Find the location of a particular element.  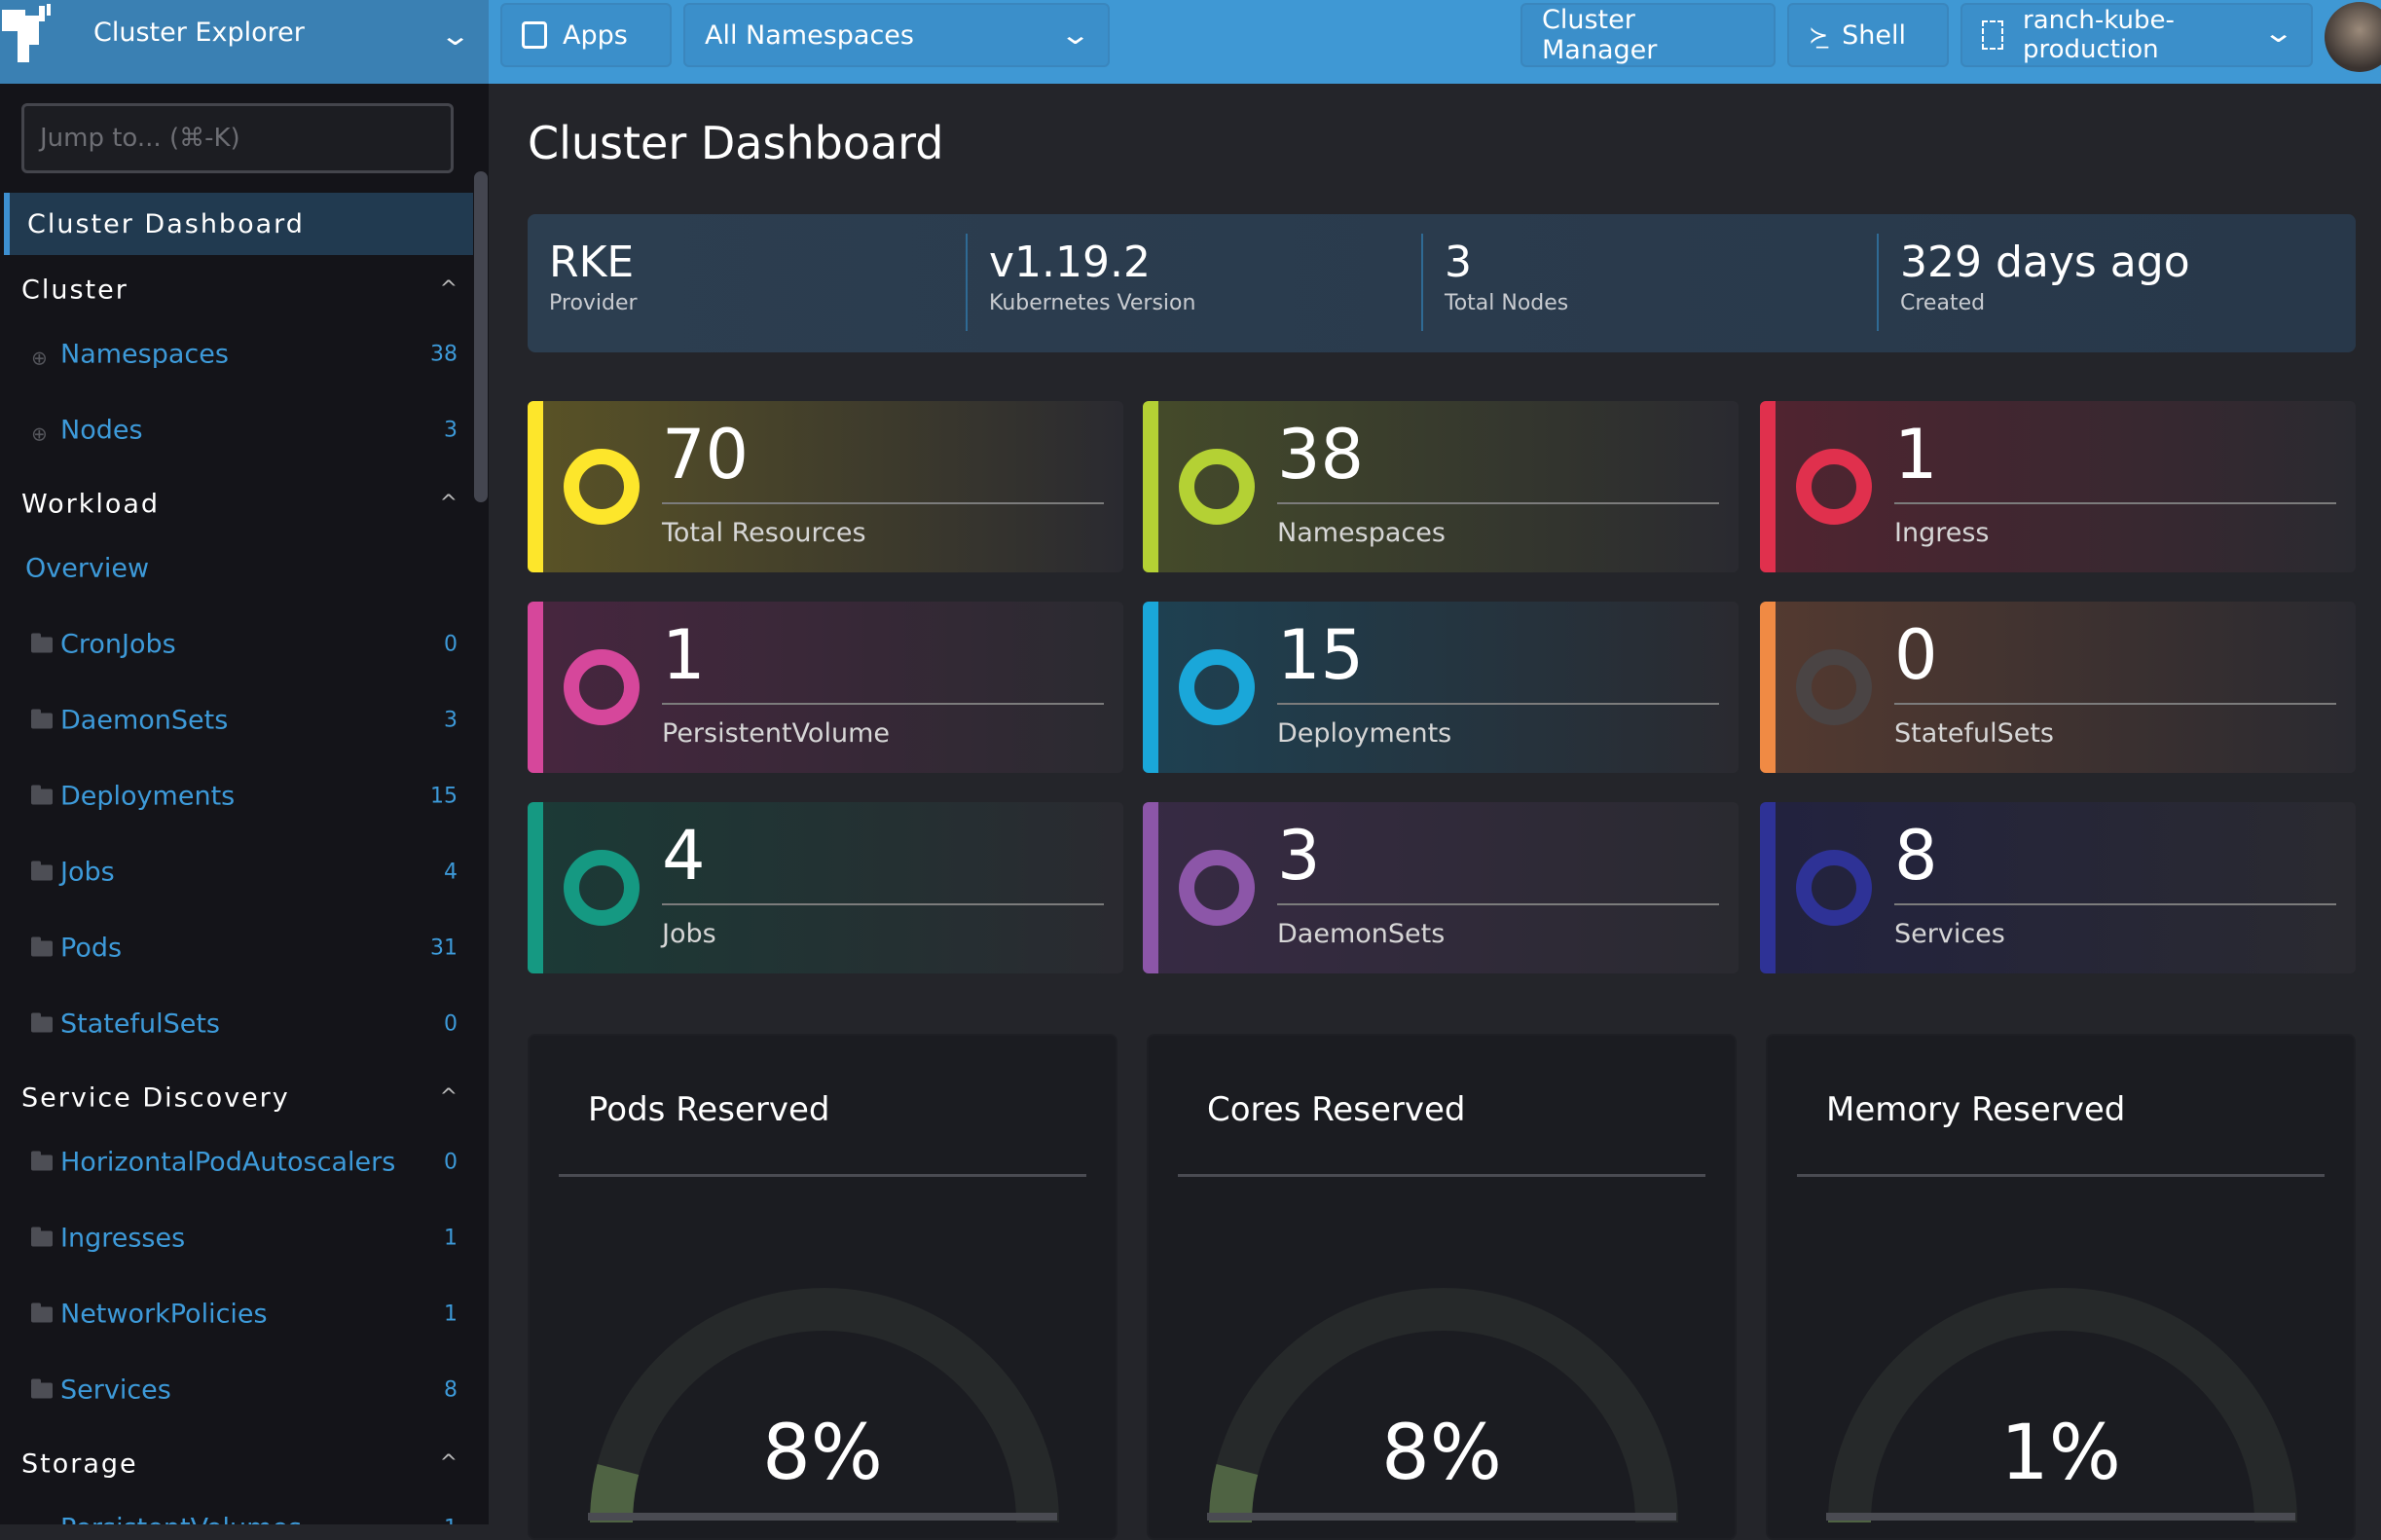

chevron-down-icon: ⌄ is located at coordinates (455, 35).